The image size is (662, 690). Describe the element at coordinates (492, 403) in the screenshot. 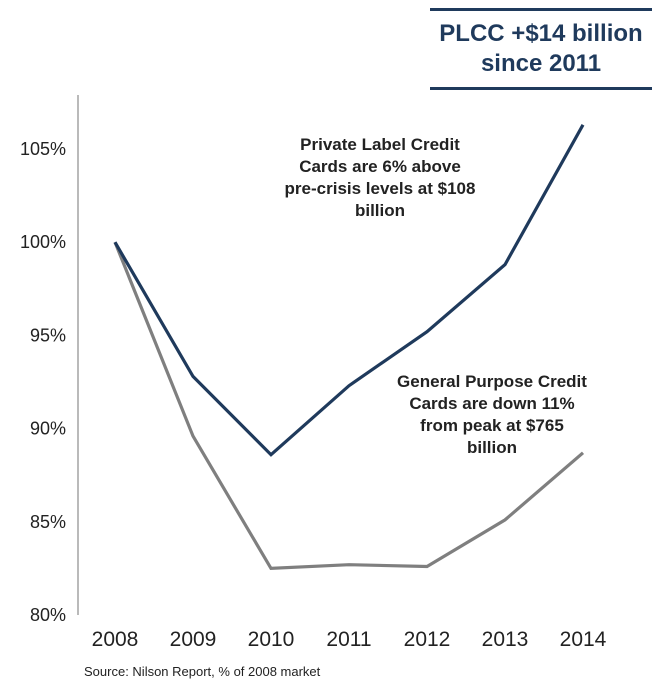

I see `gpcc-annotation-line: Cards are down 11%` at that location.